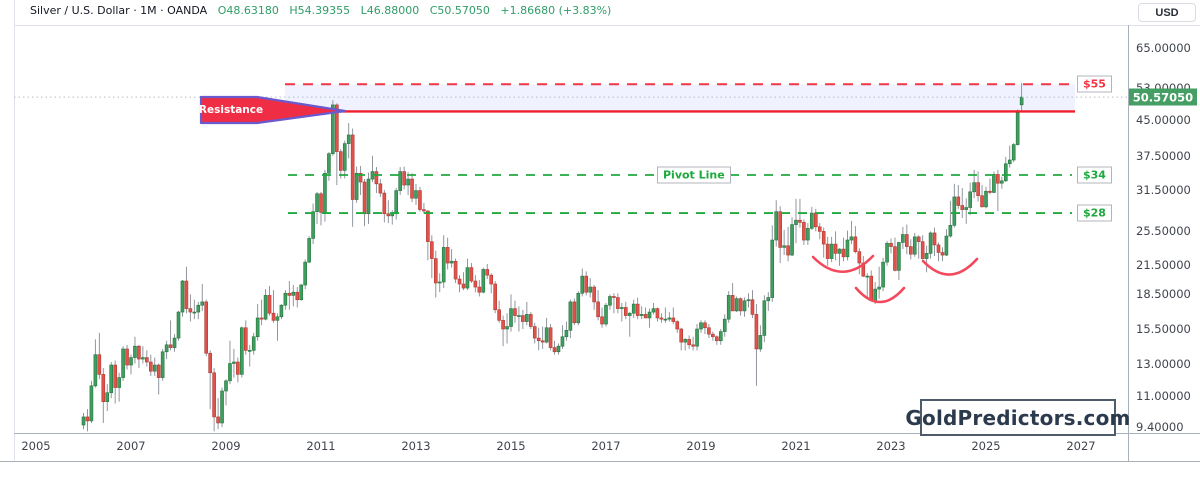  I want to click on time-axis-label: 2009, so click(226, 446).